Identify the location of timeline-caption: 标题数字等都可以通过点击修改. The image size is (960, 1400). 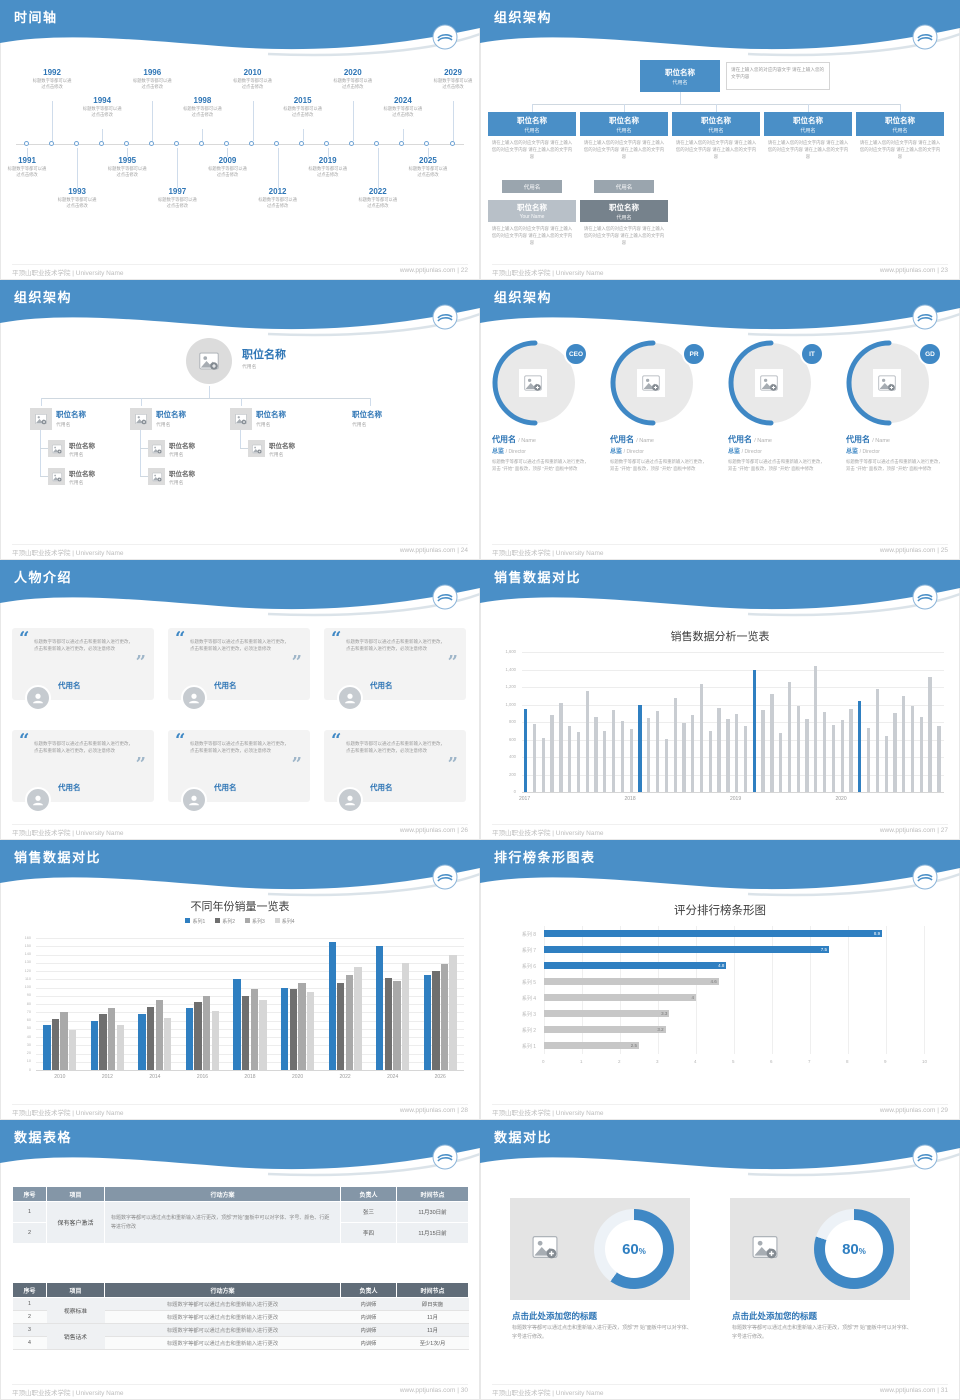
(102, 111).